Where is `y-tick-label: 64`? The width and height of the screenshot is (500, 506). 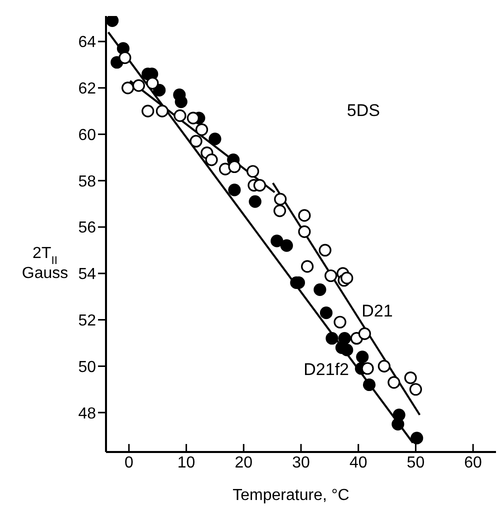
y-tick-label: 64 is located at coordinates (87, 43).